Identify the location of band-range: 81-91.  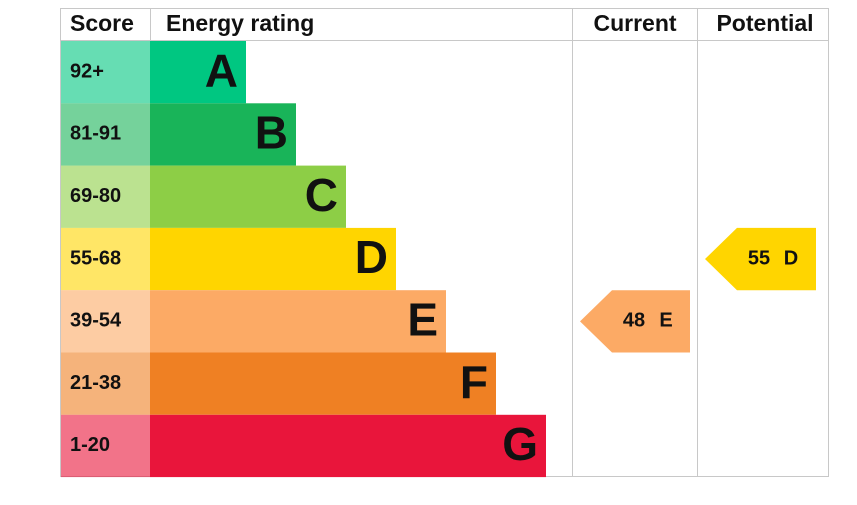
(95, 134).